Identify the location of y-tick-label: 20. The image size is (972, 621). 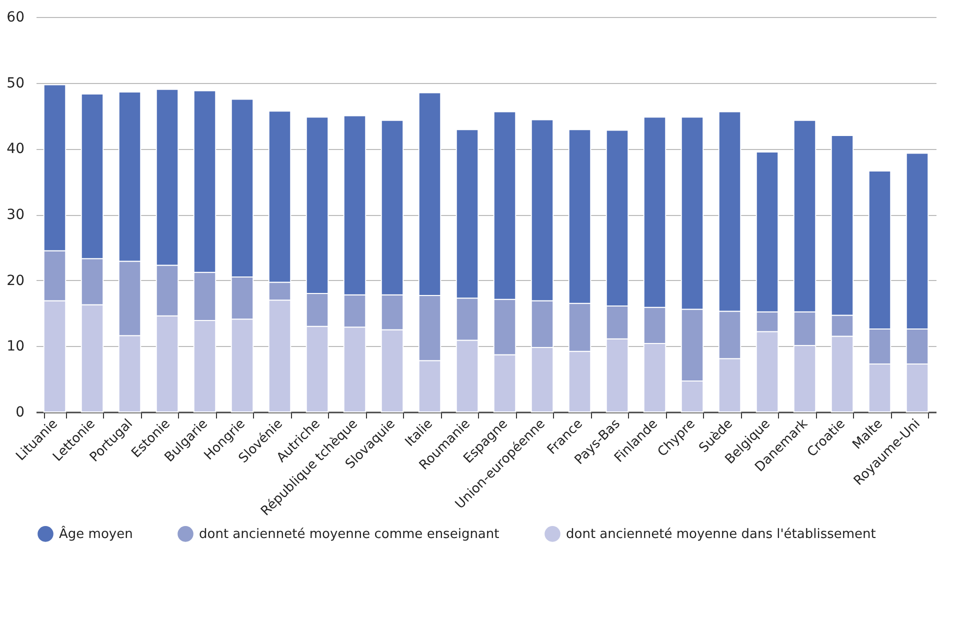
(15, 280).